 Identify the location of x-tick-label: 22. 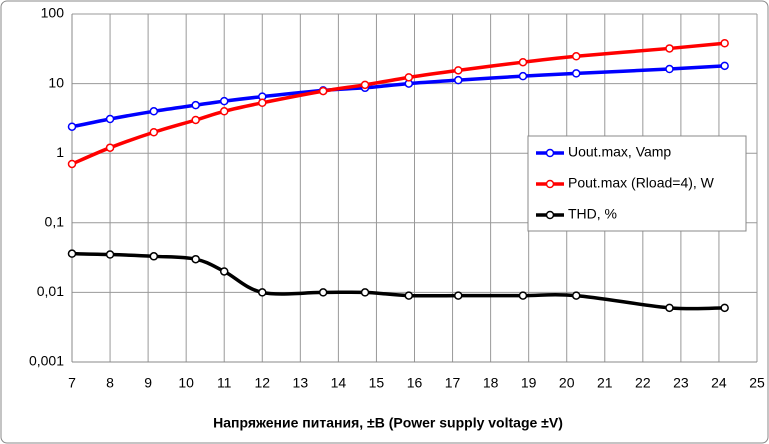
(643, 383).